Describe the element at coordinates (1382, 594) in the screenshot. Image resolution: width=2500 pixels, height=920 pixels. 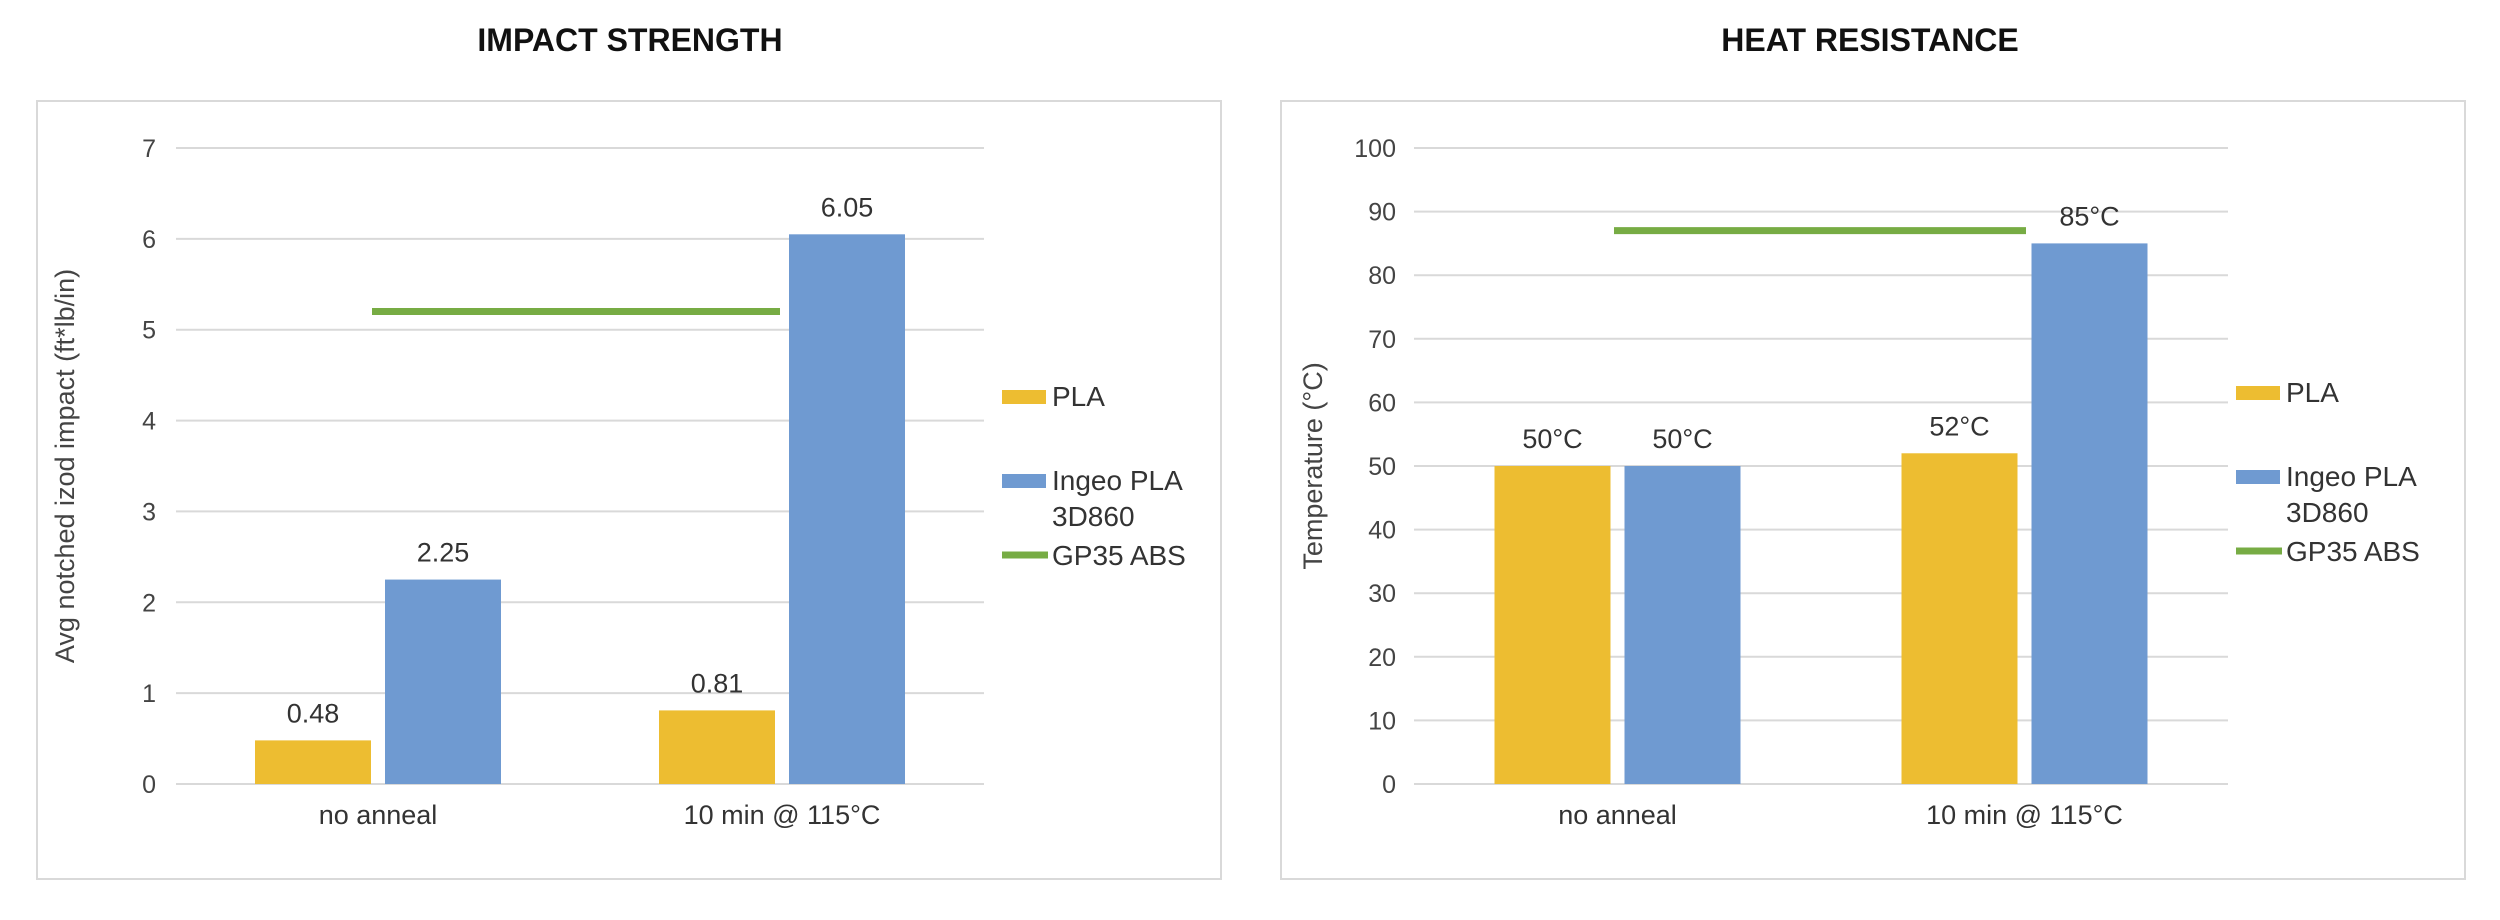
I see `heat-y-tick-label: 30` at that location.